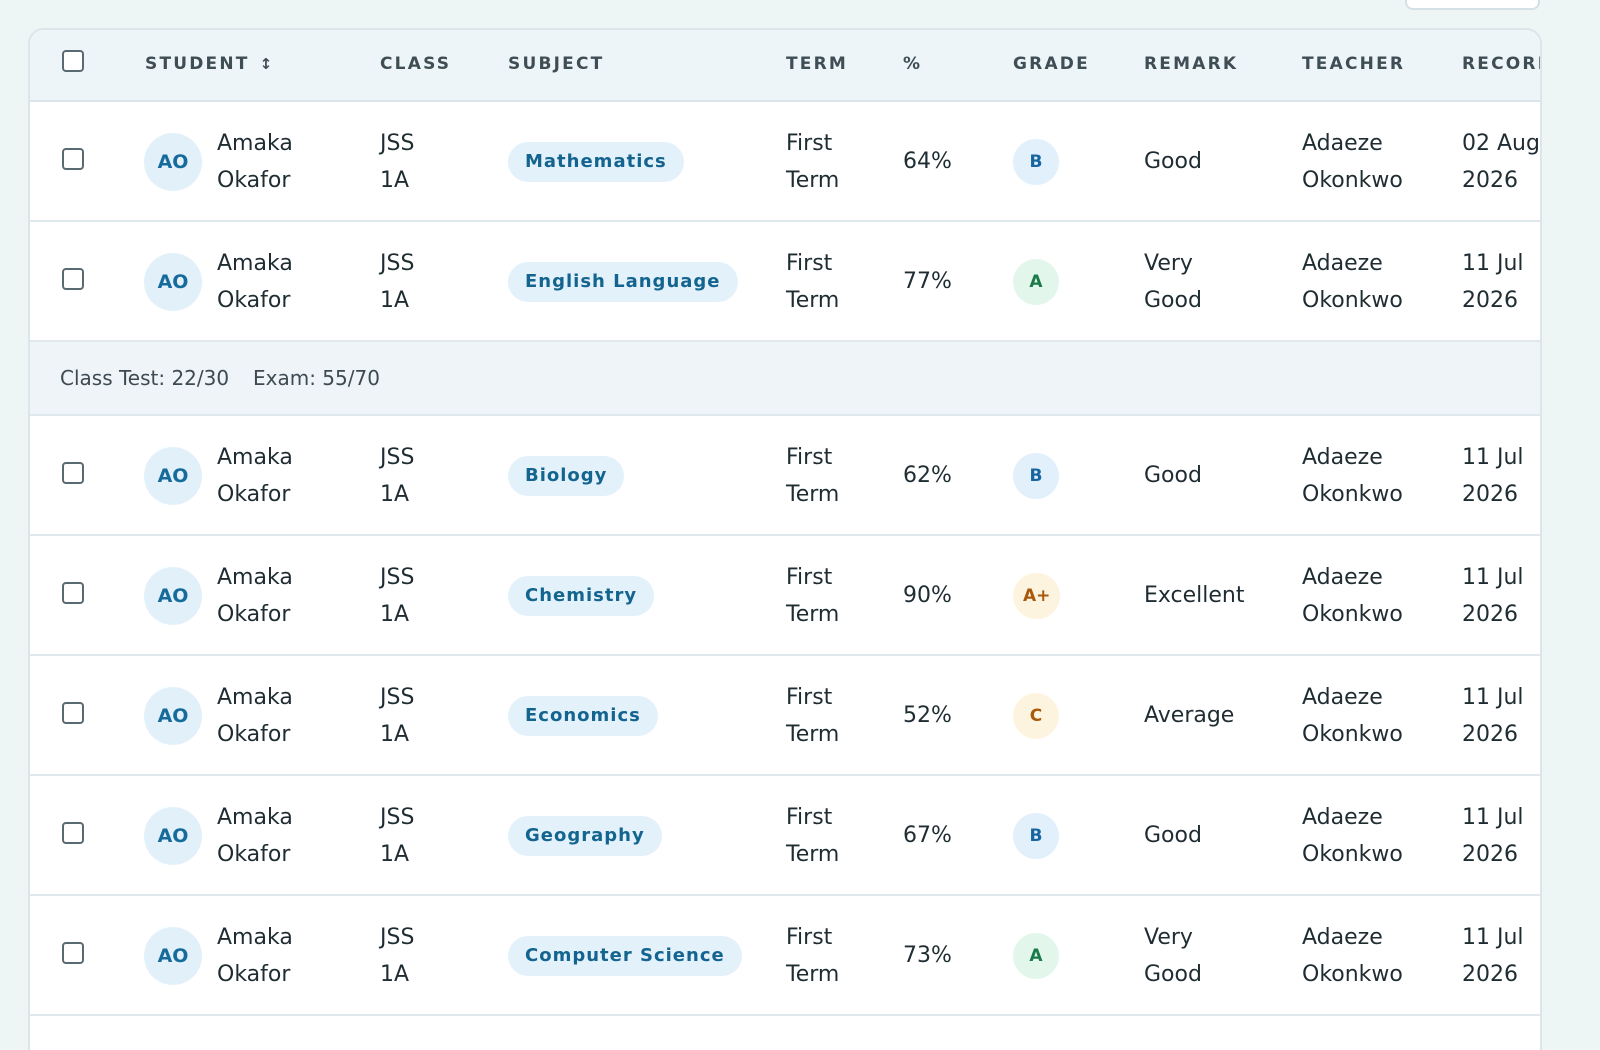 The image size is (1600, 1050). Describe the element at coordinates (927, 955) in the screenshot. I see `percent-cell: 73%` at that location.